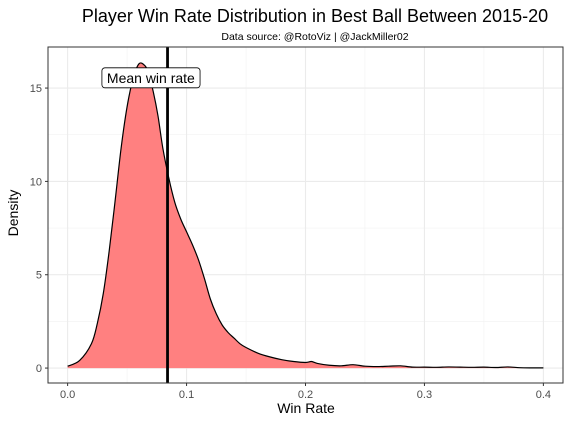 Image resolution: width=578 pixels, height=422 pixels. I want to click on x-tick-label: 0.1, so click(186, 395).